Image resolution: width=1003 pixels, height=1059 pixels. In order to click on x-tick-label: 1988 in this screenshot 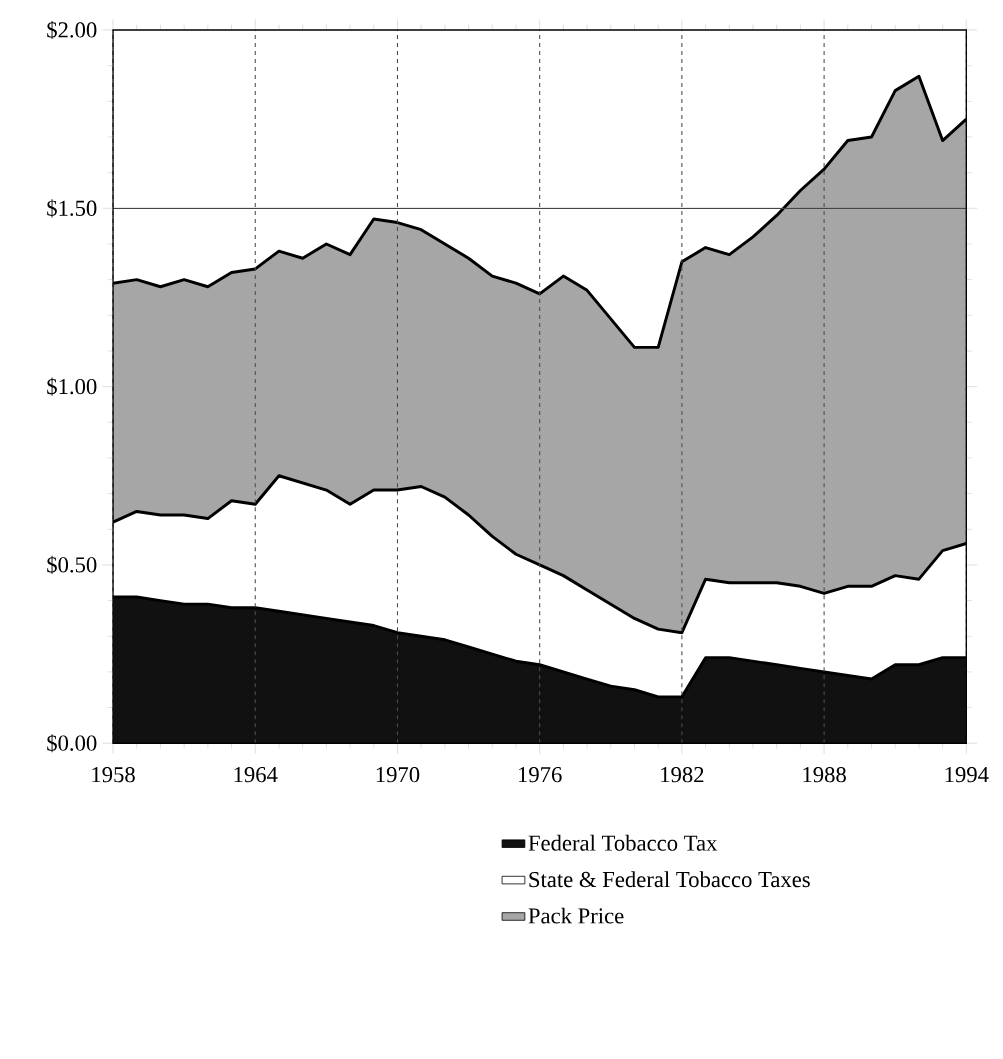, I will do `click(824, 775)`.